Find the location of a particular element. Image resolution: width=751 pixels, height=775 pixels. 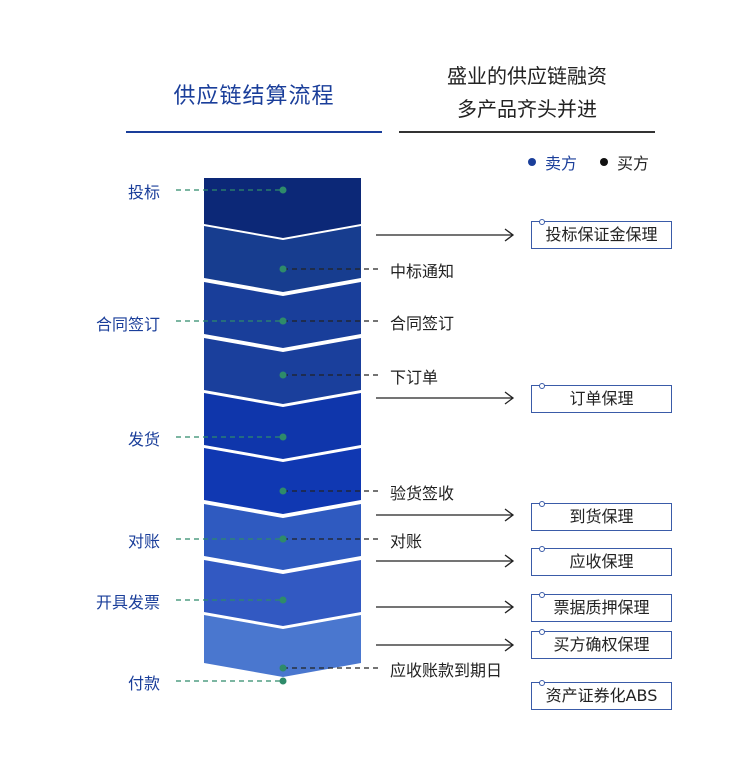

left-title-underline is located at coordinates (254, 132).